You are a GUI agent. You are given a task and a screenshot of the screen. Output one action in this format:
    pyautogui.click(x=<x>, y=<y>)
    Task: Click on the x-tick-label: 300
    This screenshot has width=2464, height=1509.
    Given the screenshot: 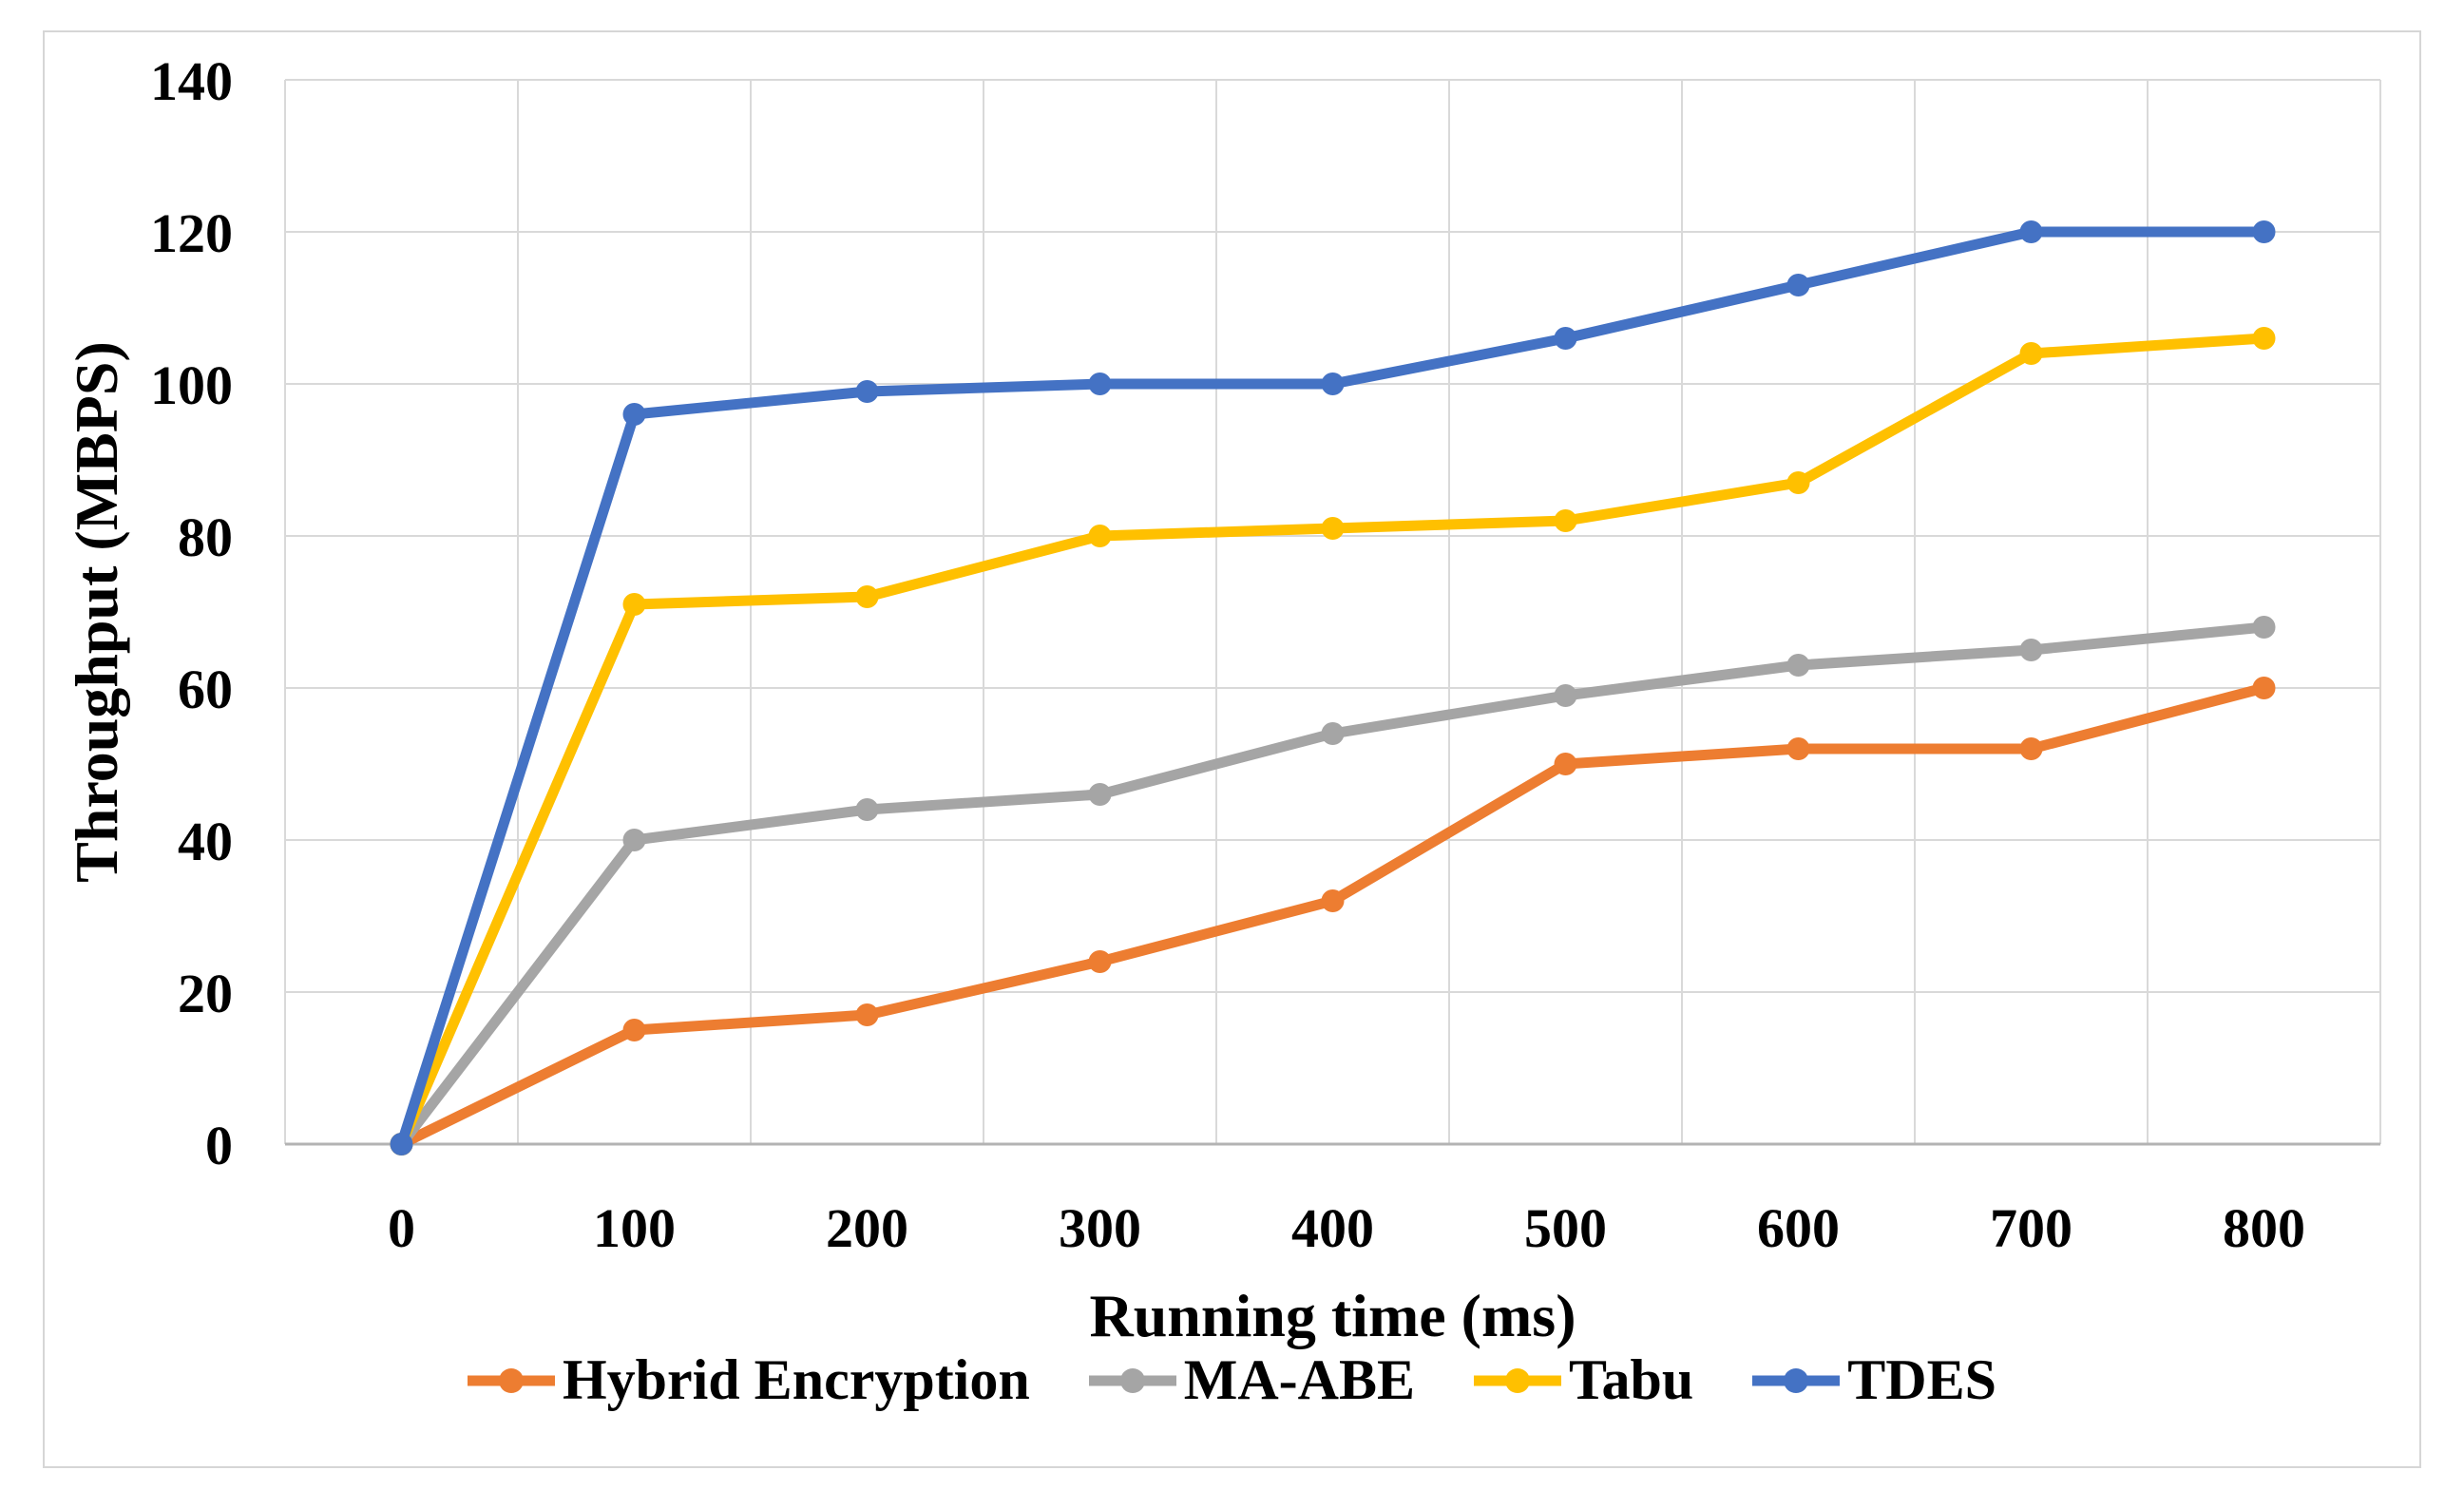 What is the action you would take?
    pyautogui.click(x=1100, y=1228)
    